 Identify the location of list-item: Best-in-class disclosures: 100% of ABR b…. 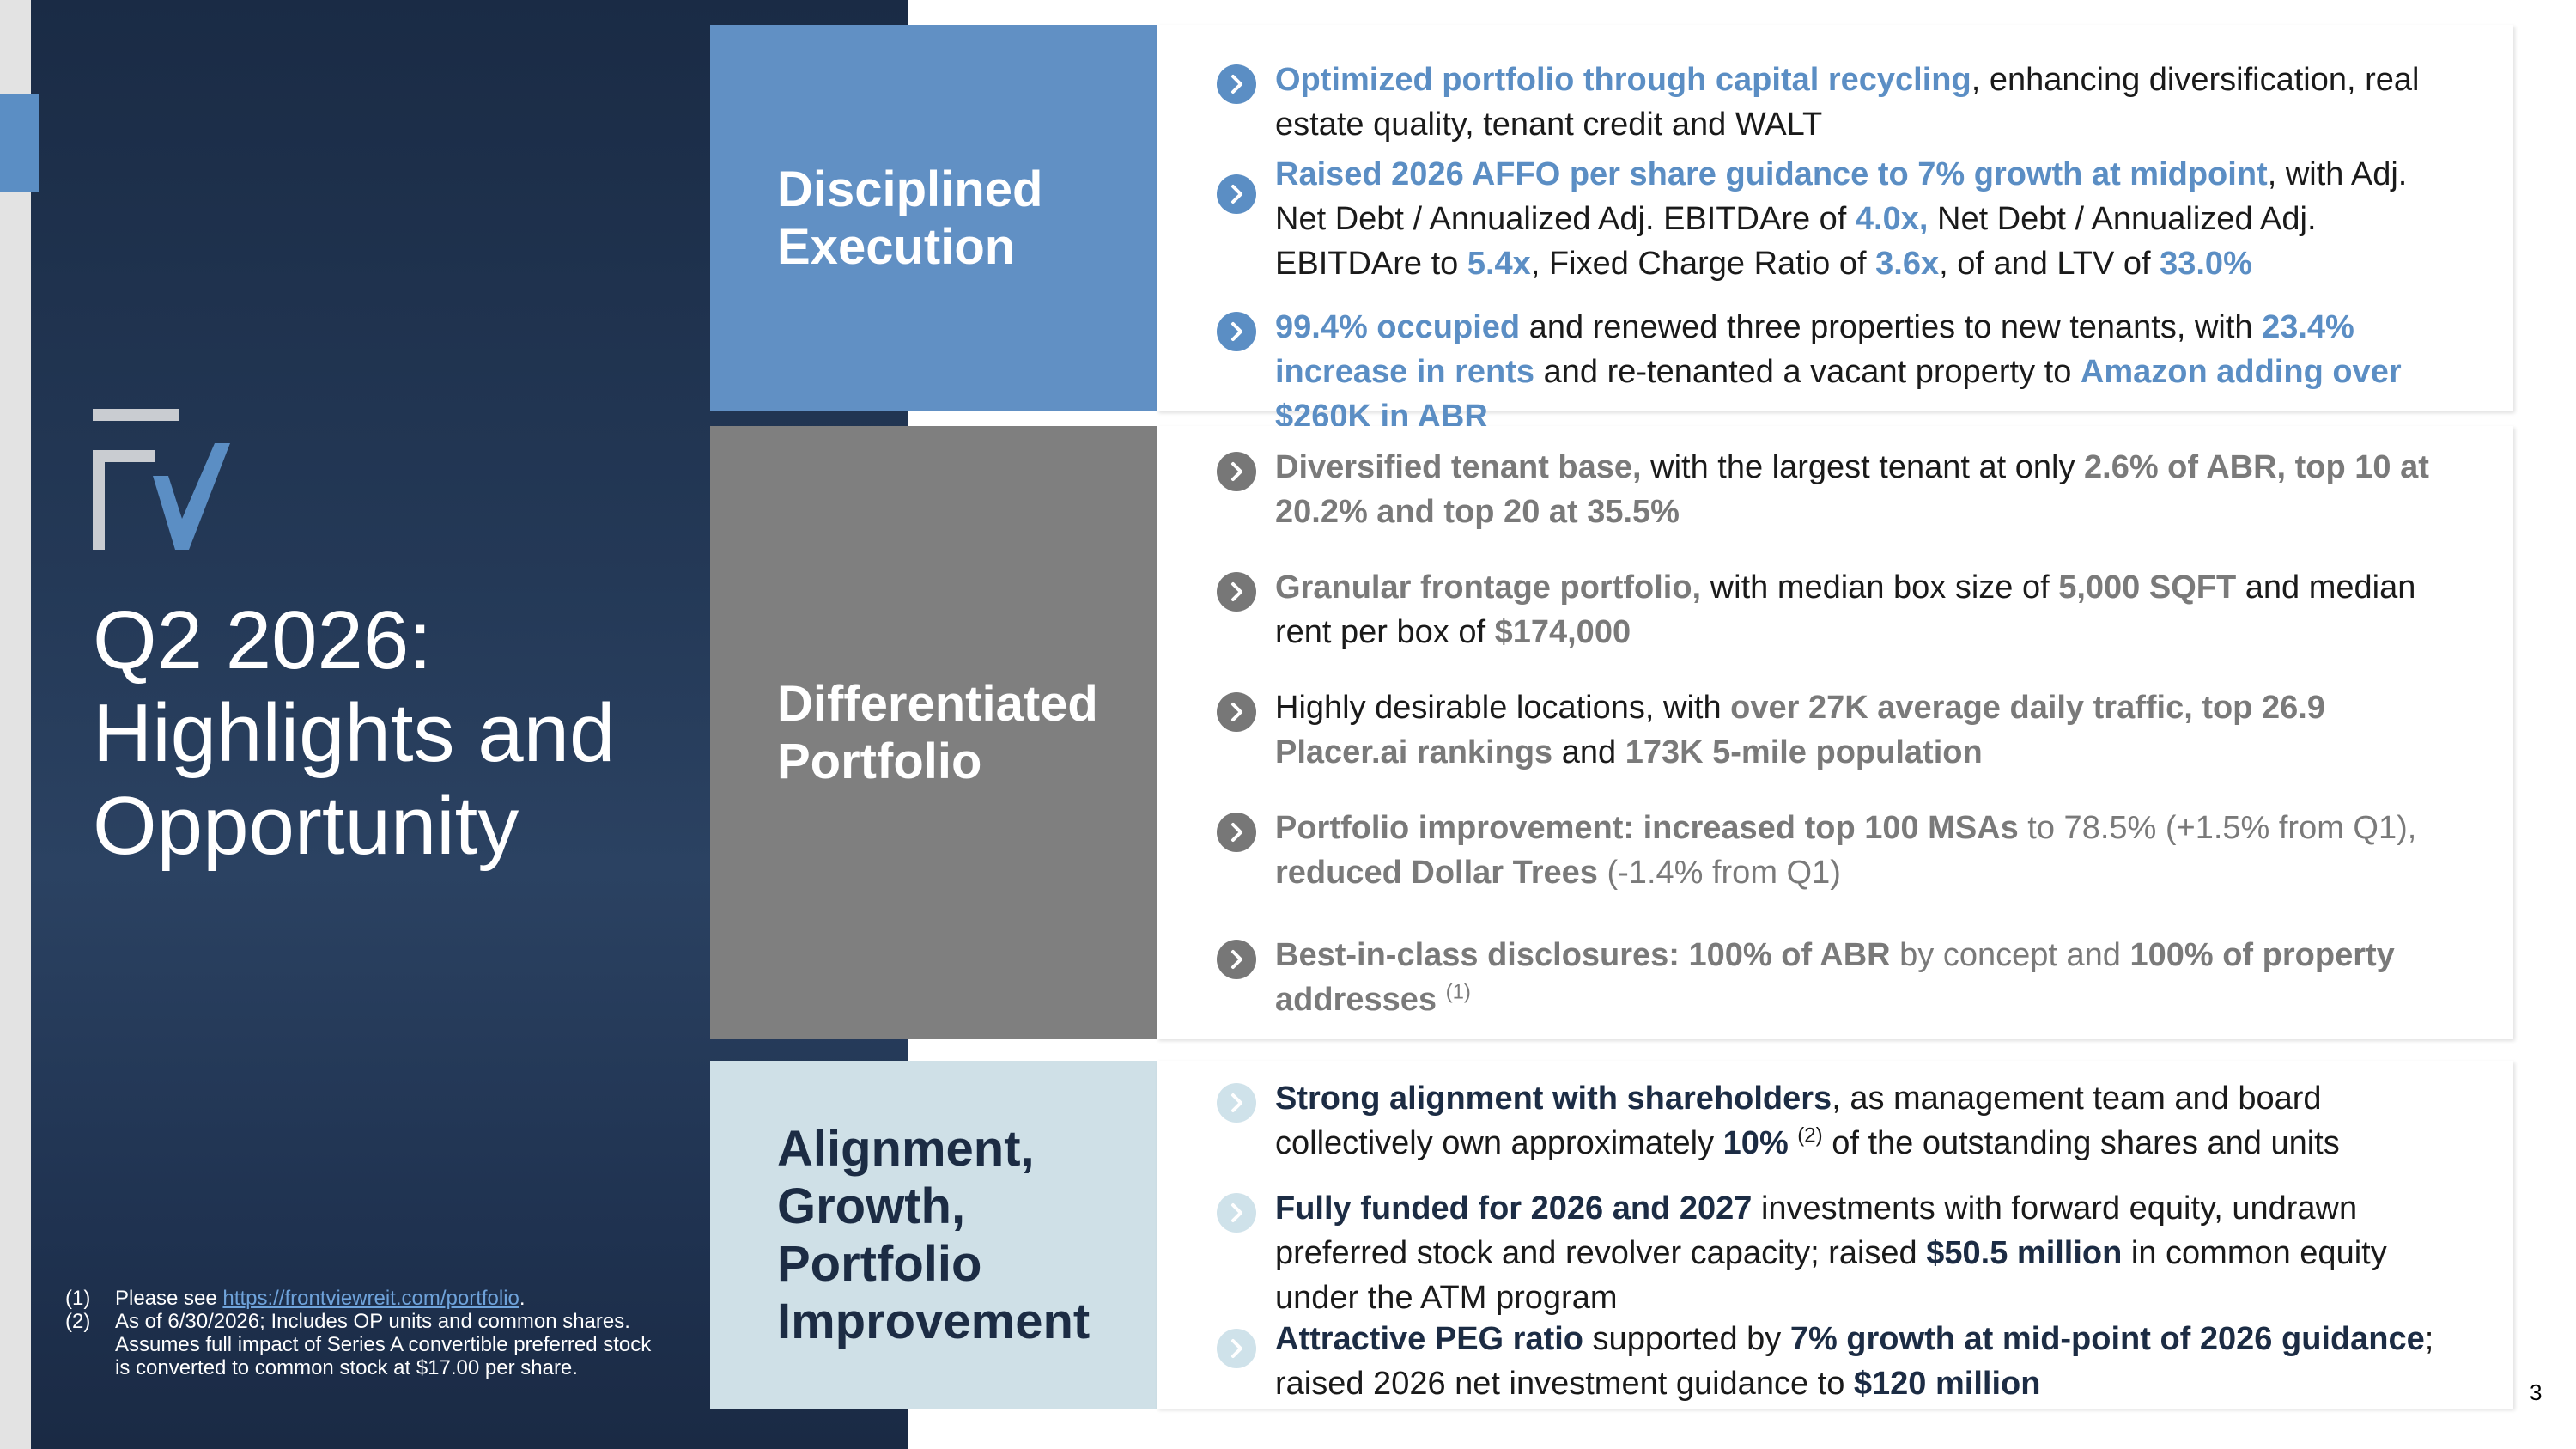
(1839, 977).